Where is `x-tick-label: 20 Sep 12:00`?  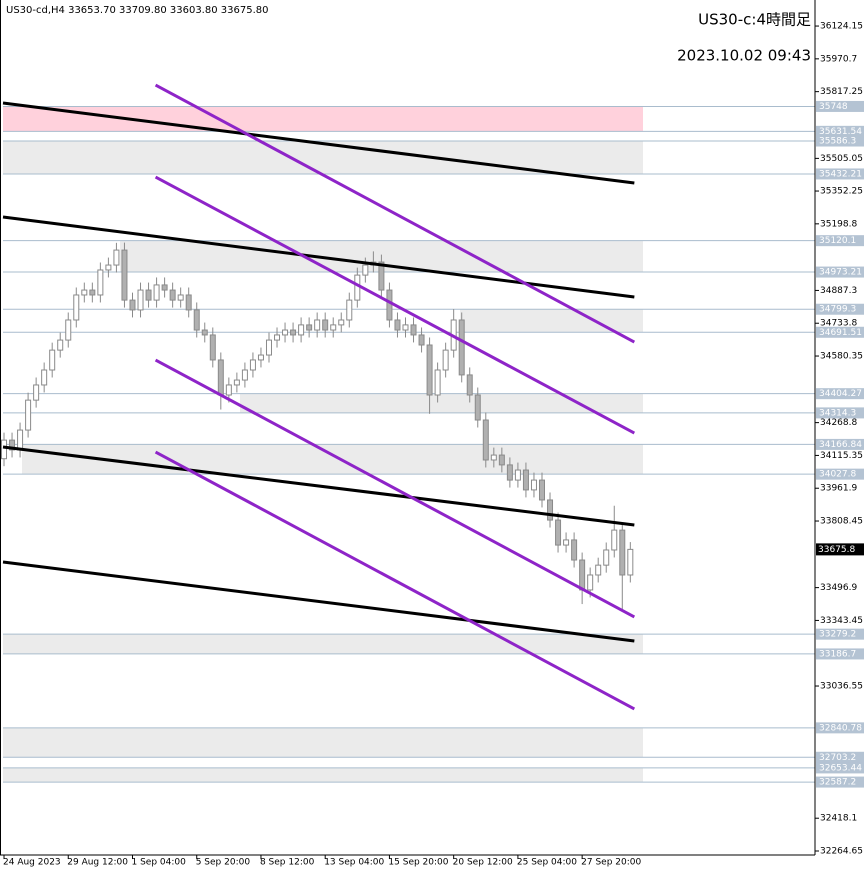
x-tick-label: 20 Sep 12:00 is located at coordinates (483, 863).